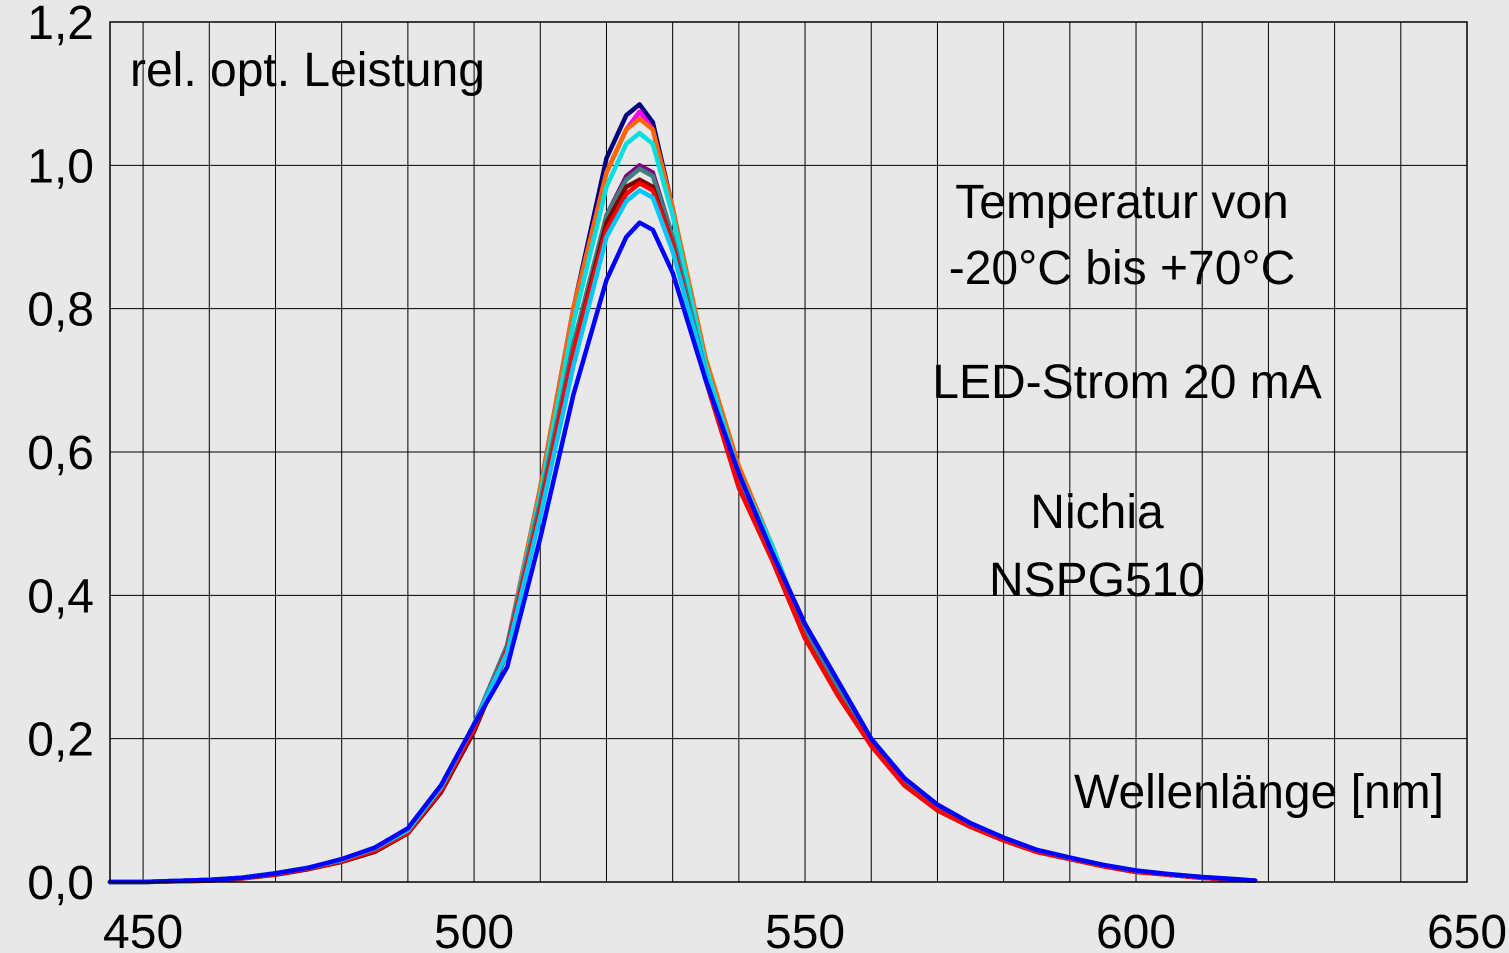 The width and height of the screenshot is (1509, 953). What do you see at coordinates (60, 596) in the screenshot?
I see `y-tick-label: 0,4` at bounding box center [60, 596].